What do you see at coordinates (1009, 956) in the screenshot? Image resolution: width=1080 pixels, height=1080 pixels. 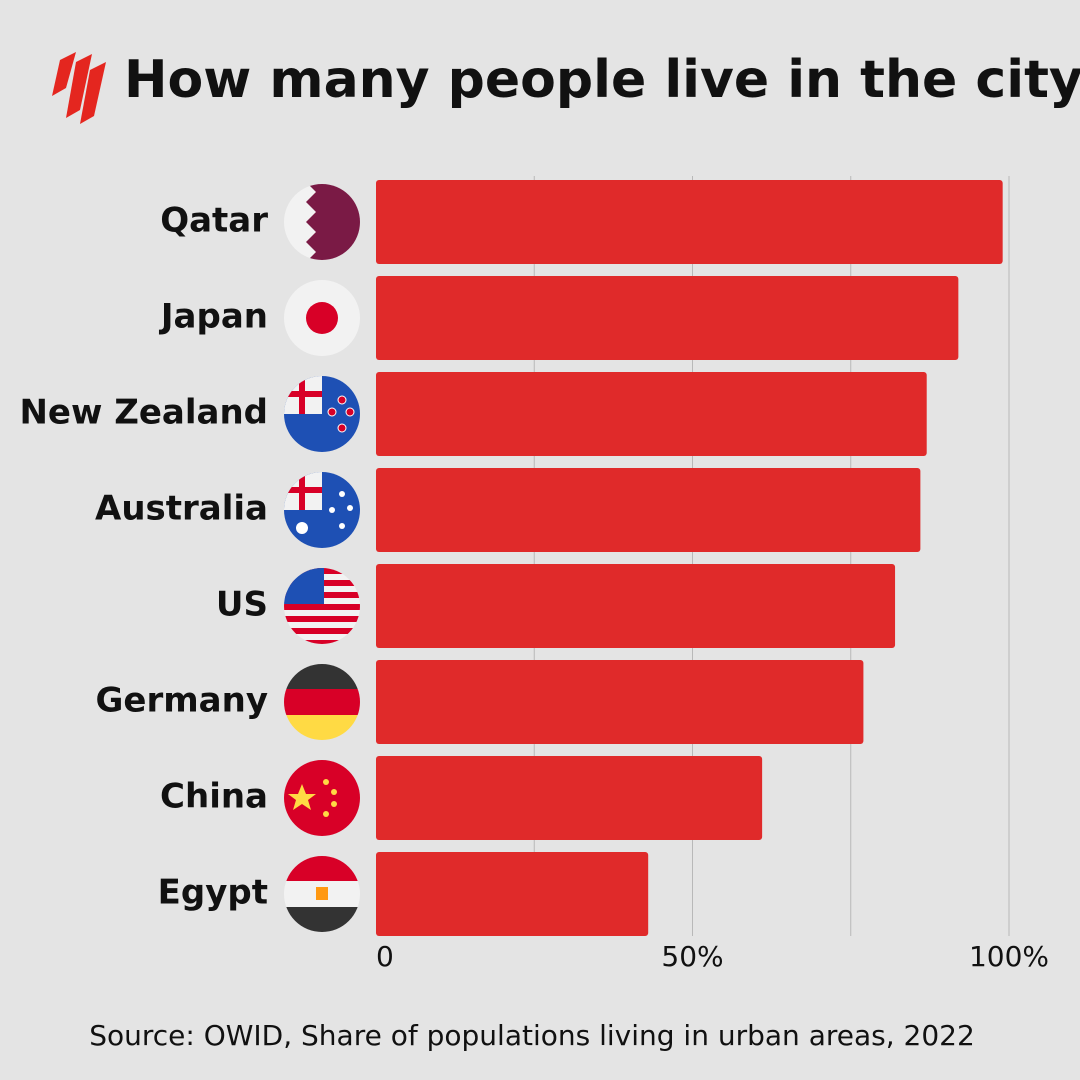 I see `x-tick-label: 100%` at bounding box center [1009, 956].